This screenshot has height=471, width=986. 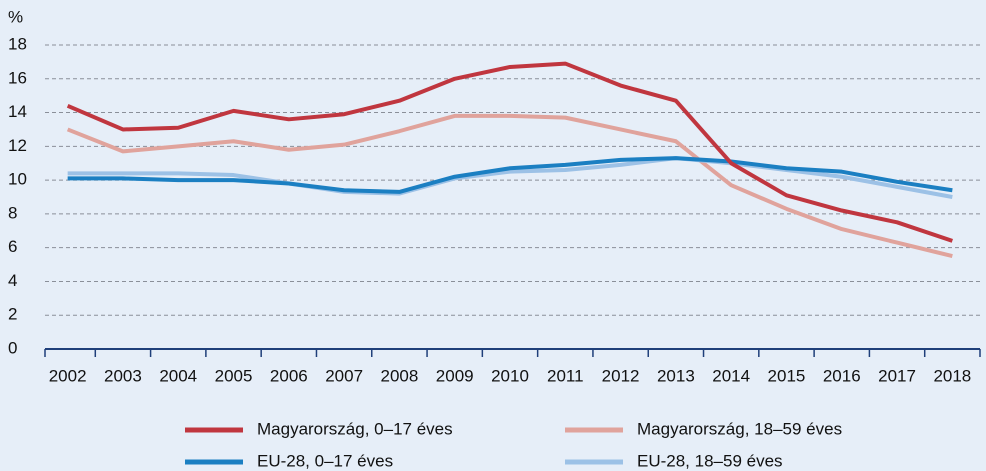 I want to click on x-tick-label: 2012, so click(x=621, y=375).